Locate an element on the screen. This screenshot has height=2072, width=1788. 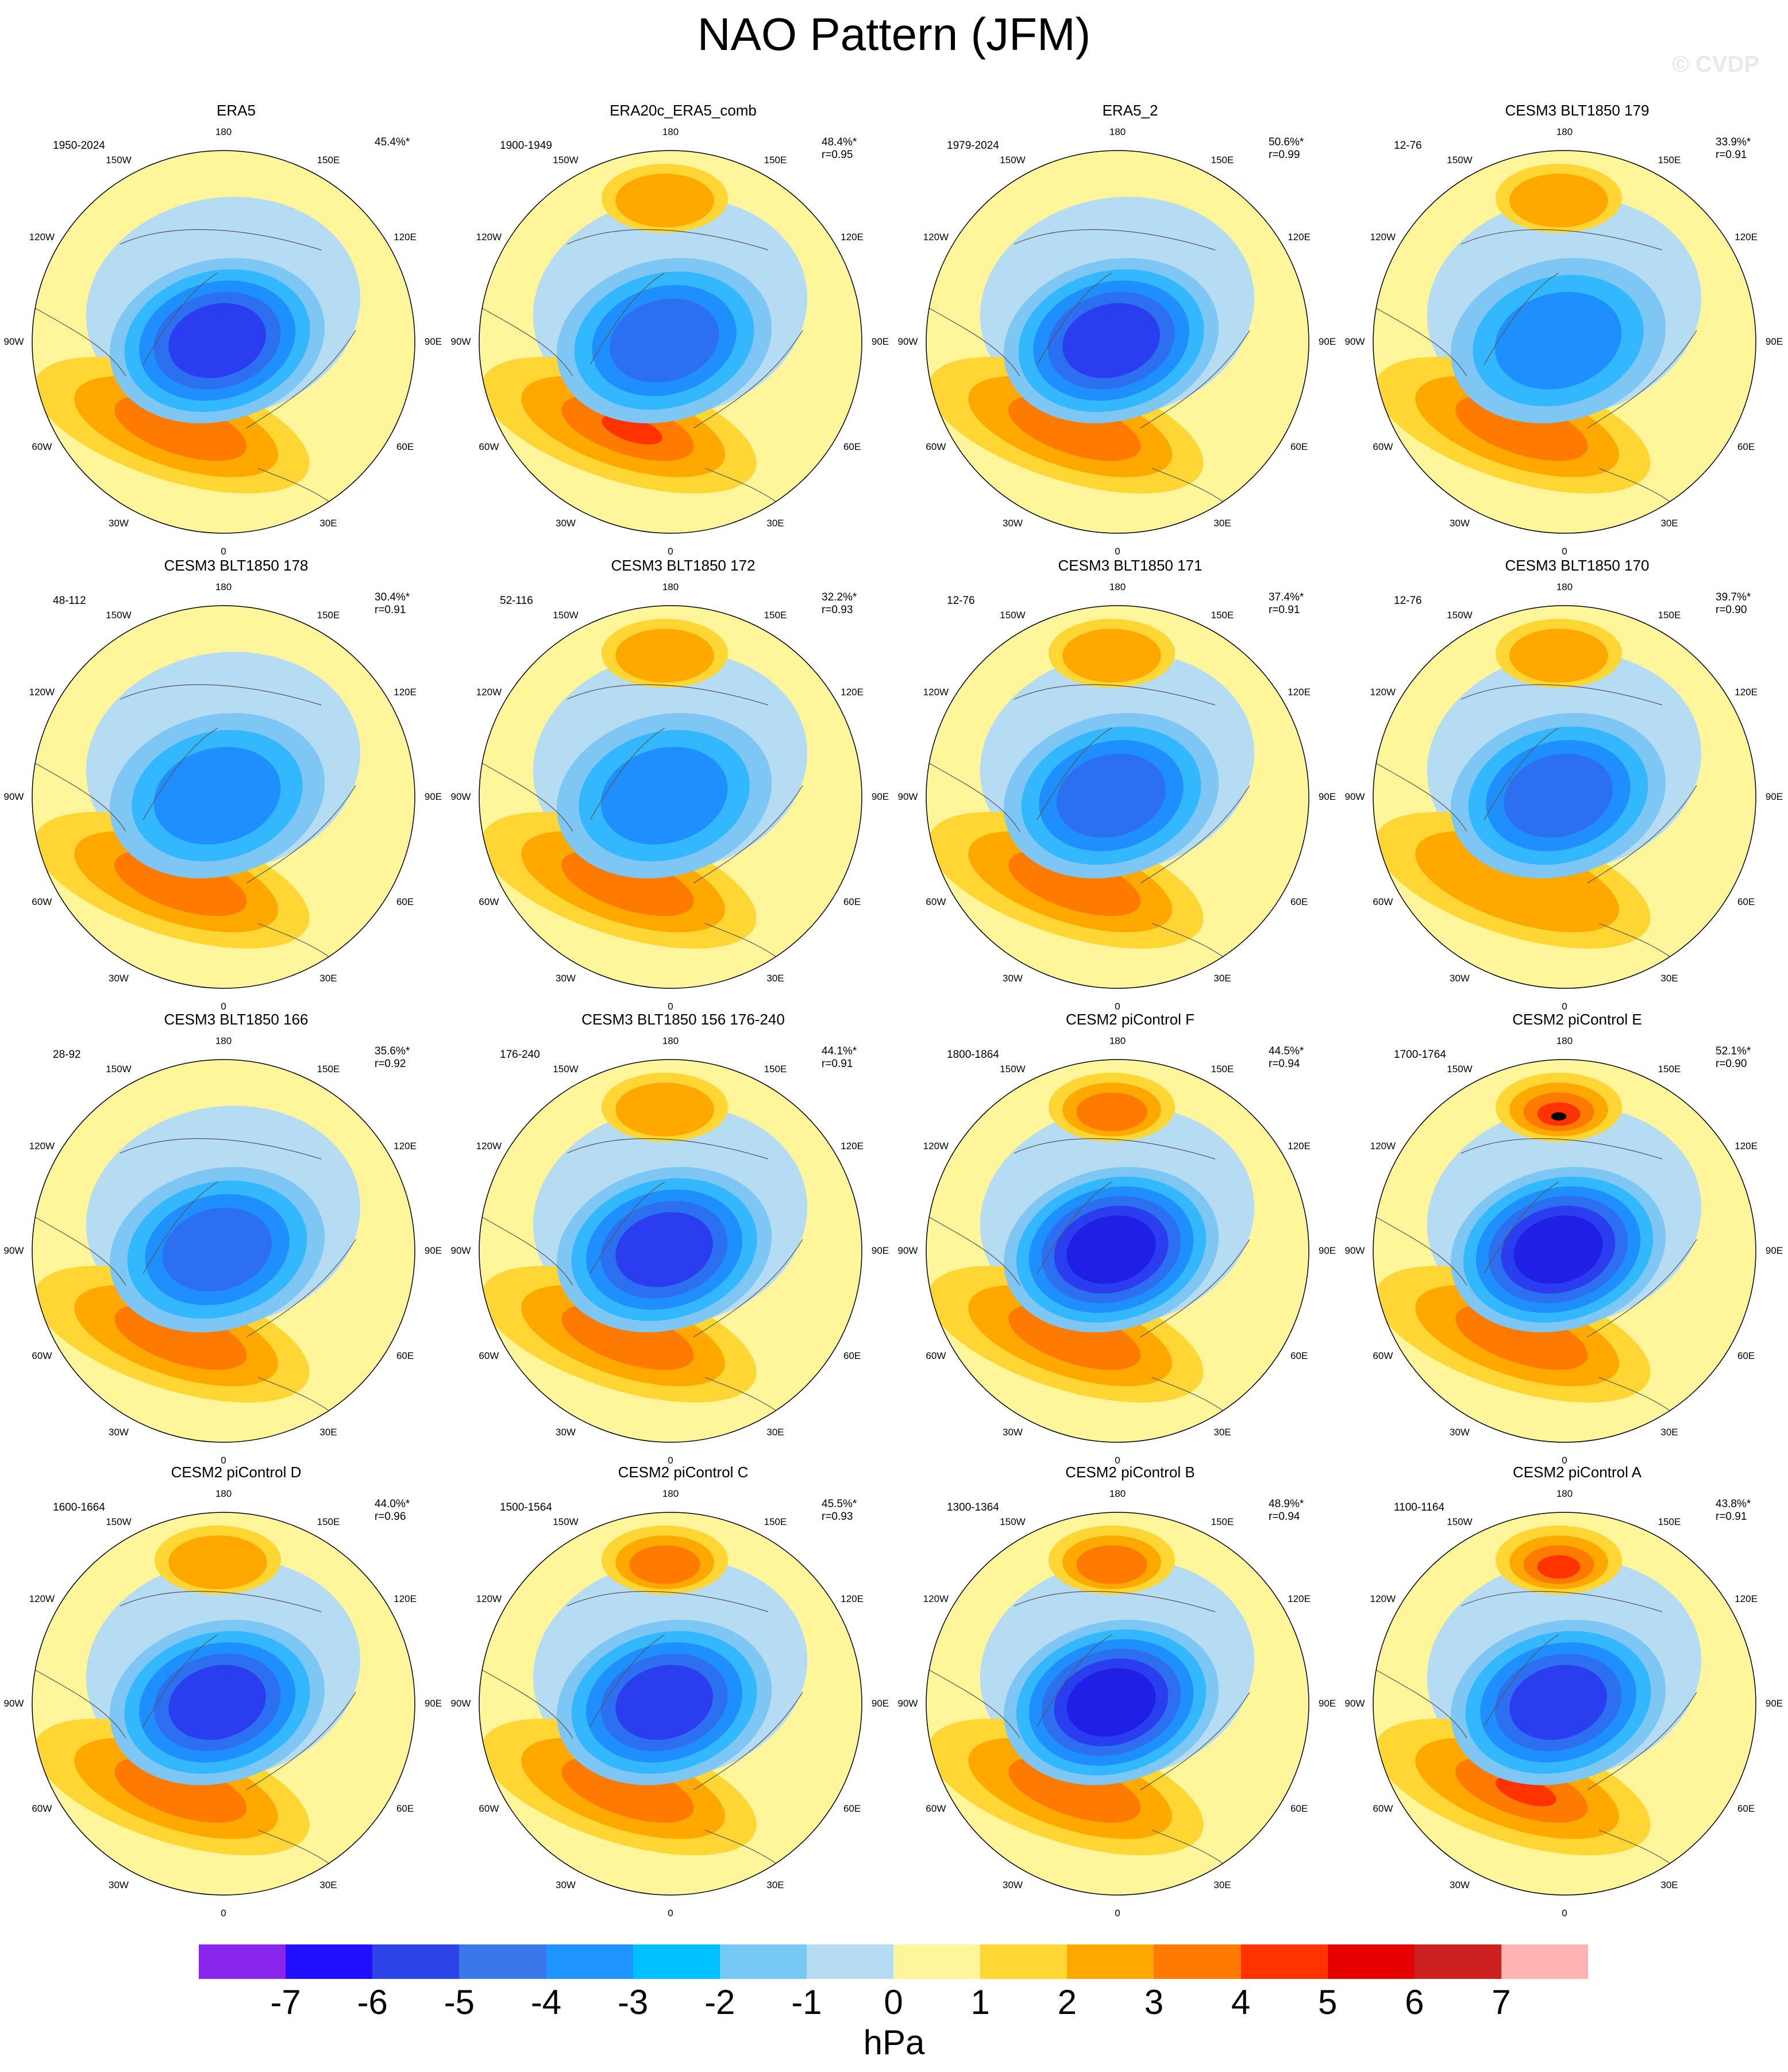
colorbar-tick-label: 3 is located at coordinates (1154, 2002).